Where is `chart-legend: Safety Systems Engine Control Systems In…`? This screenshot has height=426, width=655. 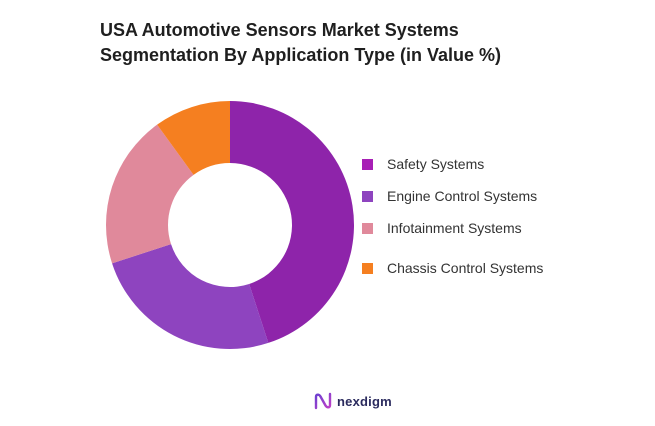 chart-legend: Safety Systems Engine Control Systems In… is located at coordinates (452, 216).